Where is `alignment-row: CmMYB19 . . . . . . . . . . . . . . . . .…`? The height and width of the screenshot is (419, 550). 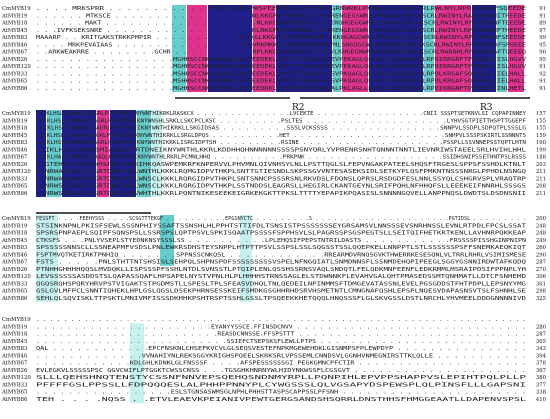
alignment-row: CmMYB19 . . . . . . . . . . . . . . . . .… is located at coordinates (264, 320).